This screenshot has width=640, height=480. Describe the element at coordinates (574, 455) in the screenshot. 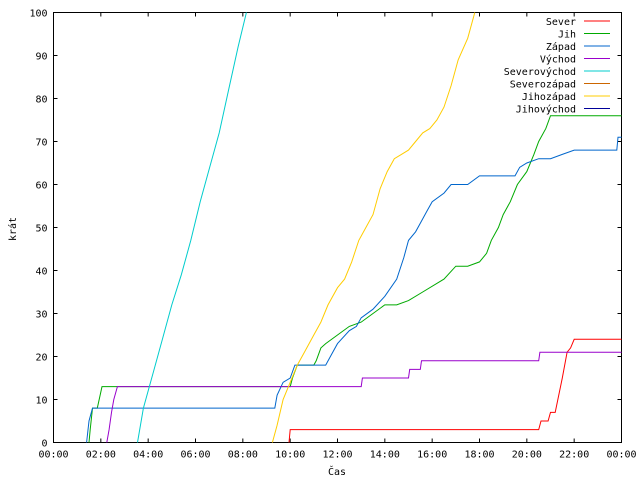

I see `x-tick-label: 22:00` at that location.